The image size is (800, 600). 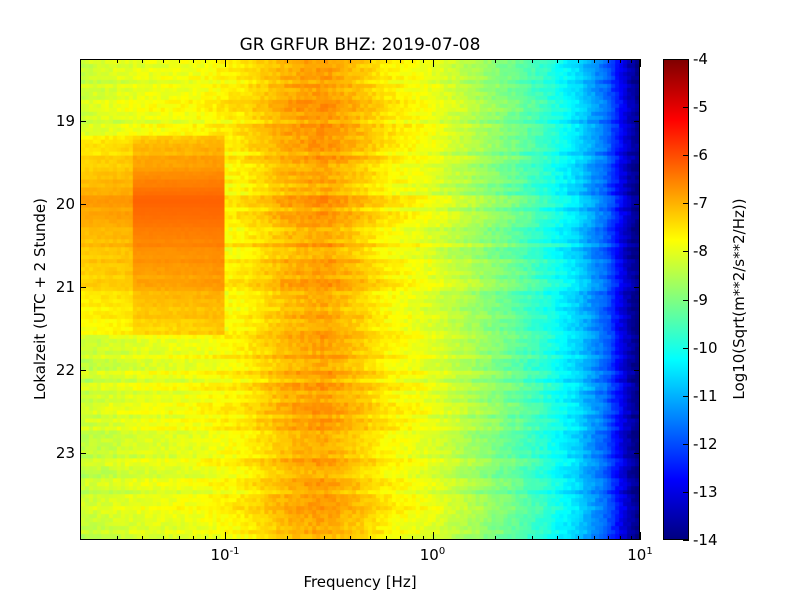 I want to click on colorbar-tick-label: -5, so click(x=700, y=107).